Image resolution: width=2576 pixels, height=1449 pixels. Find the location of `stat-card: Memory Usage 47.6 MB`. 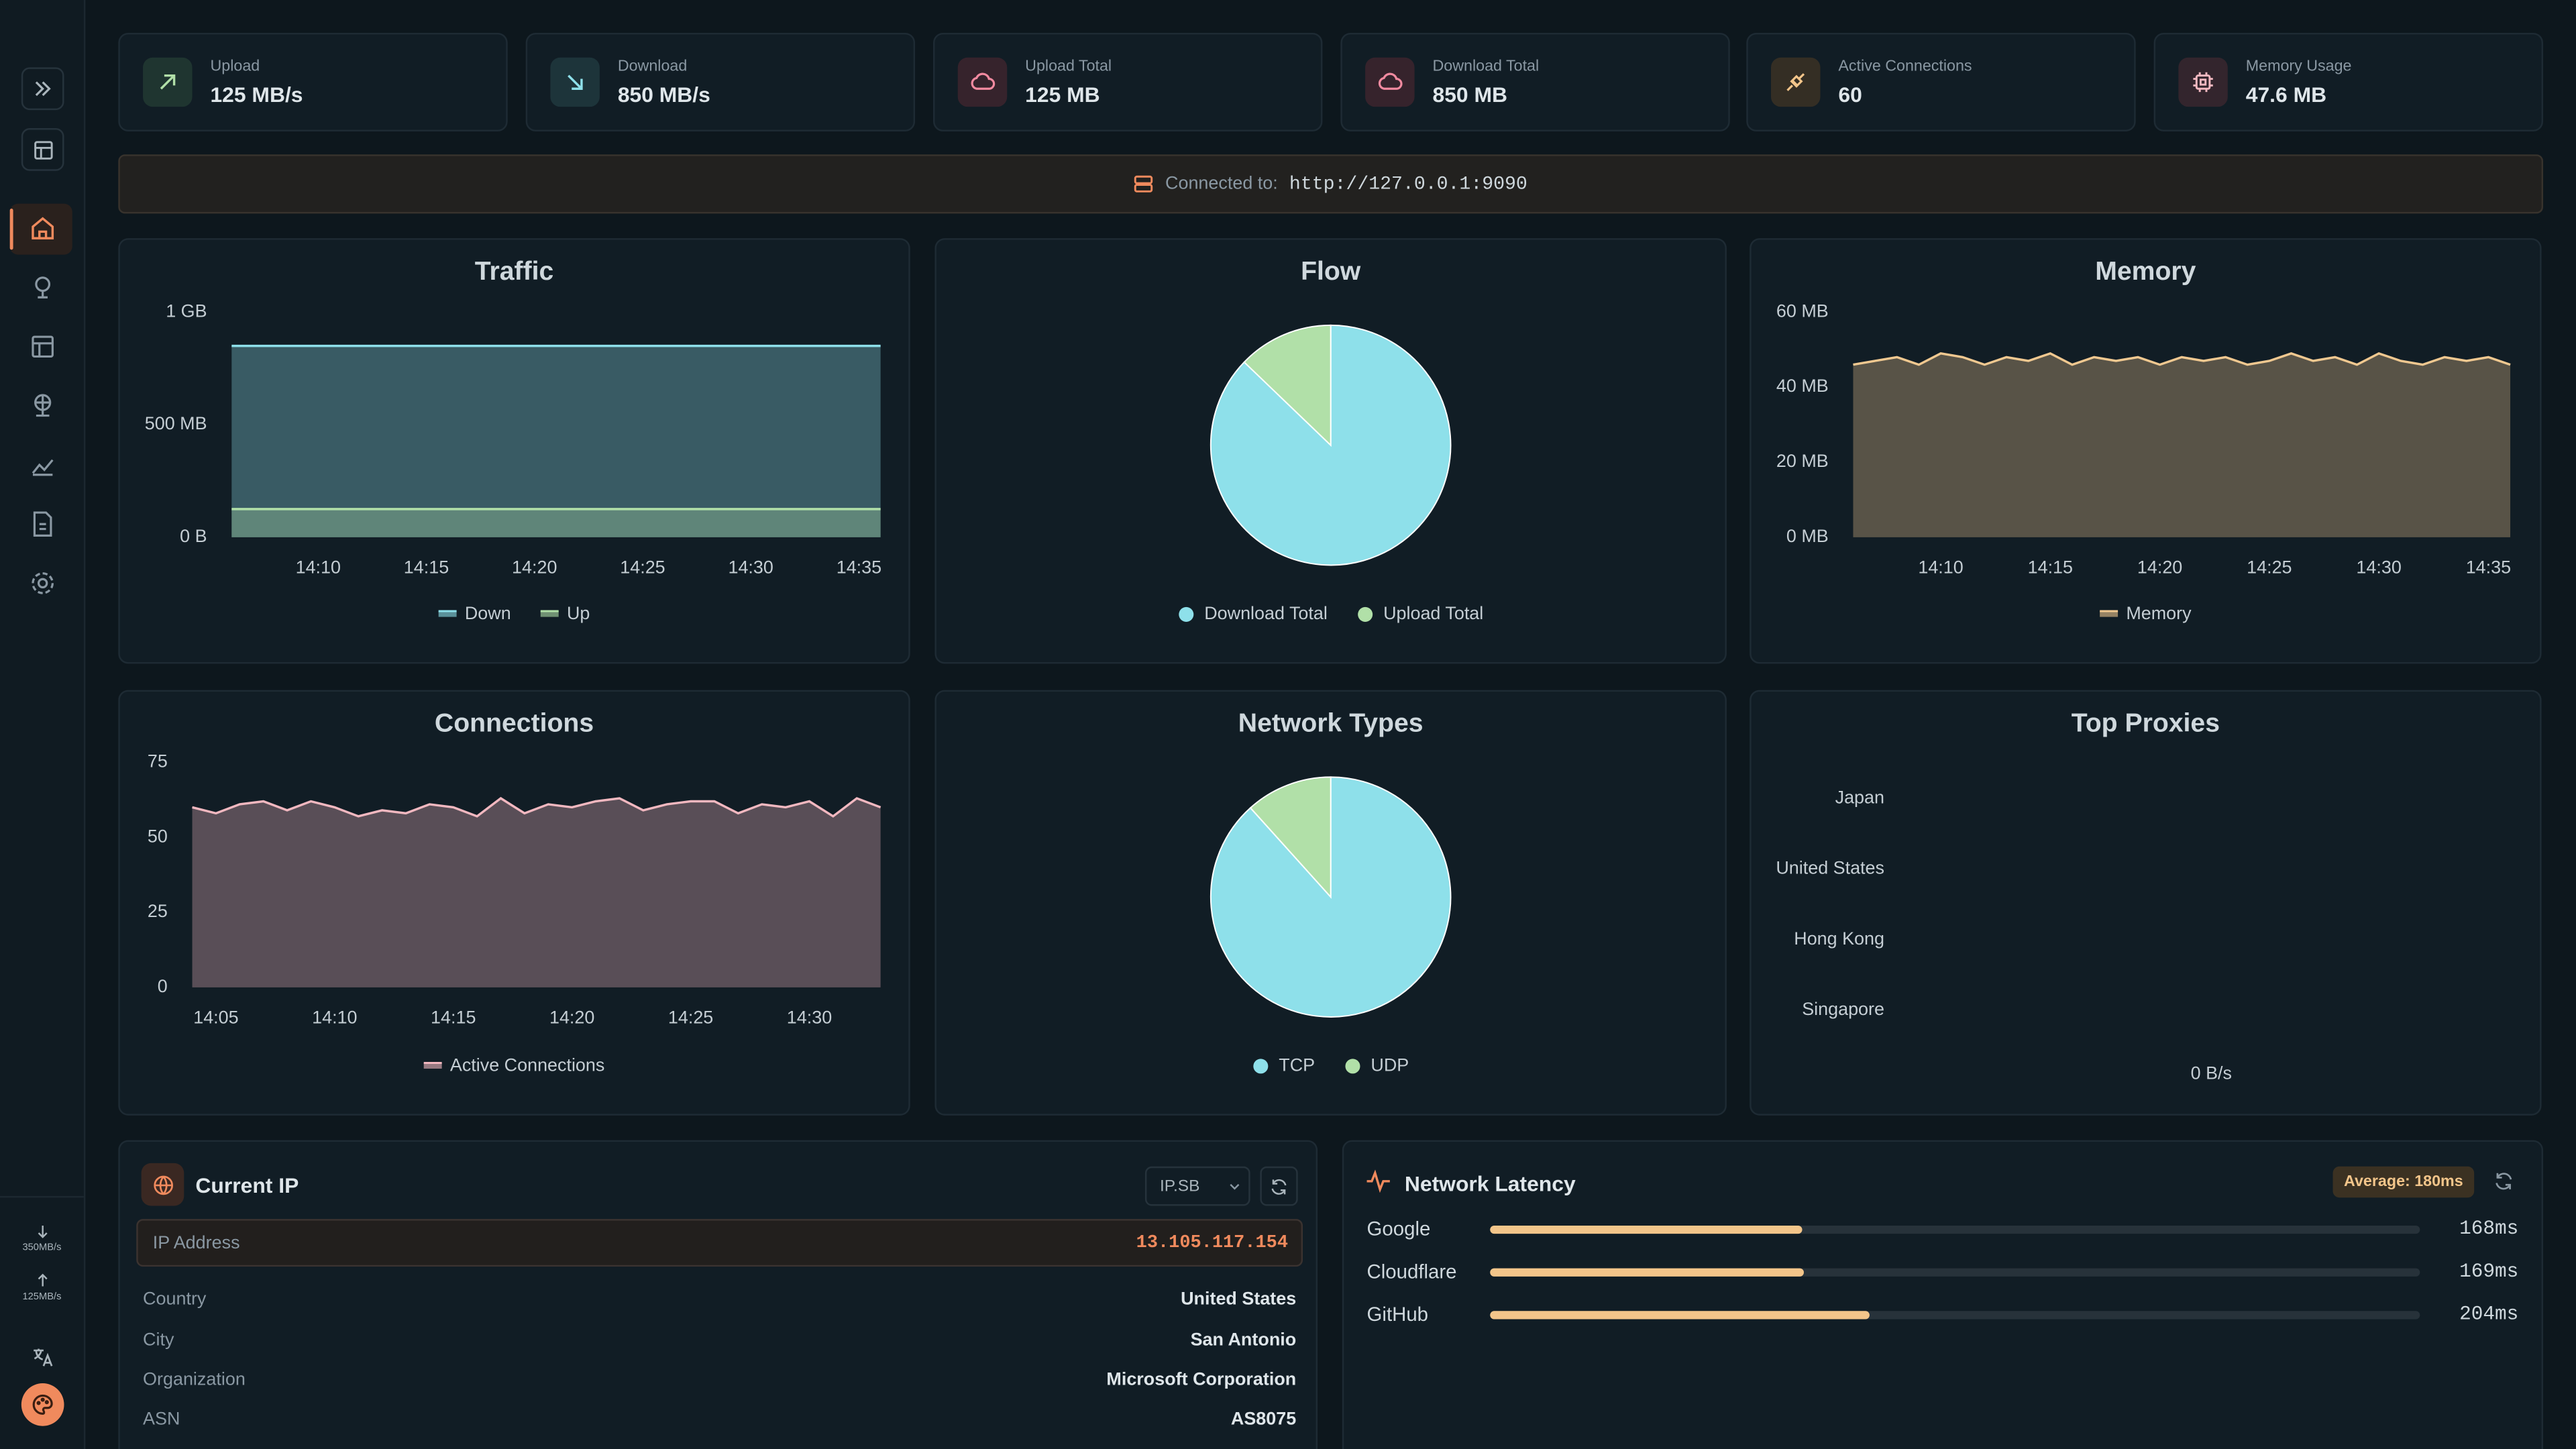

stat-card: Memory Usage 47.6 MB is located at coordinates (2348, 81).